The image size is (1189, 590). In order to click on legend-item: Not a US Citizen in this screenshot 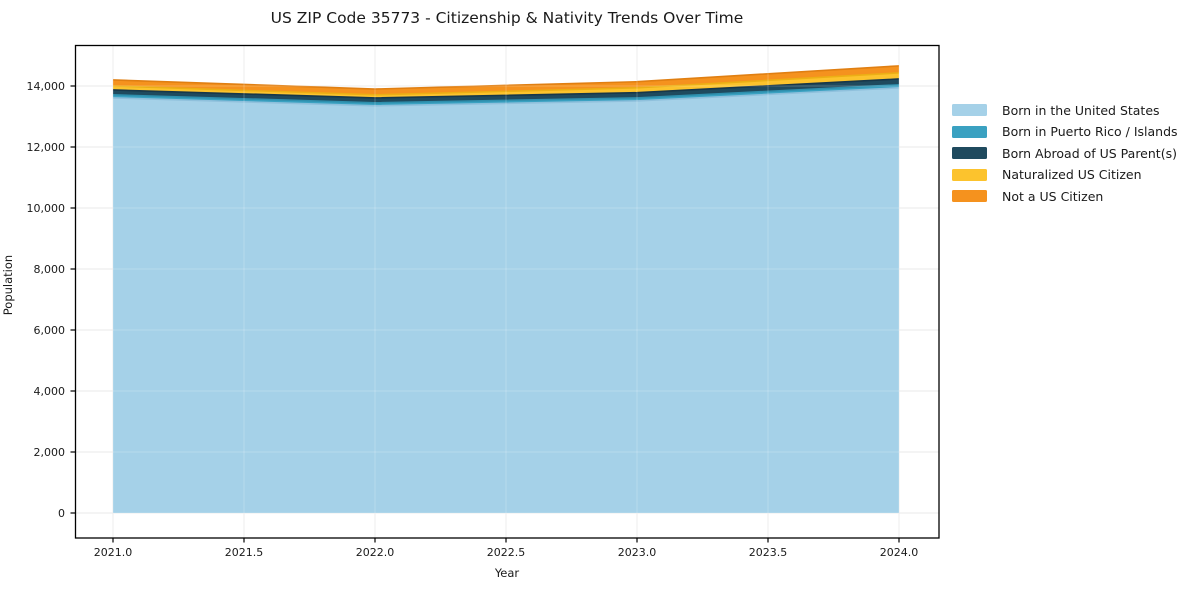, I will do `click(1065, 196)`.